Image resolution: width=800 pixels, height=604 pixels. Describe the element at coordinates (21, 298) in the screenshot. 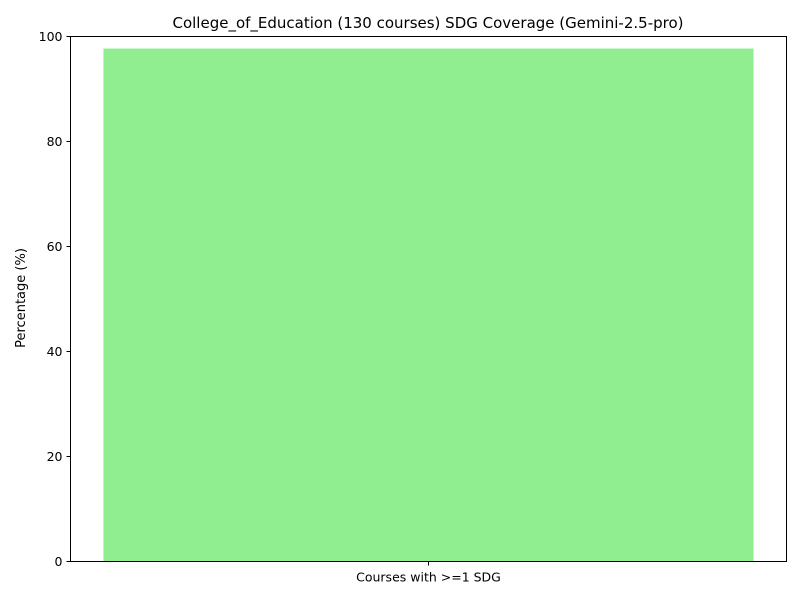

I see `y-axis-label: Percentage (%)` at that location.